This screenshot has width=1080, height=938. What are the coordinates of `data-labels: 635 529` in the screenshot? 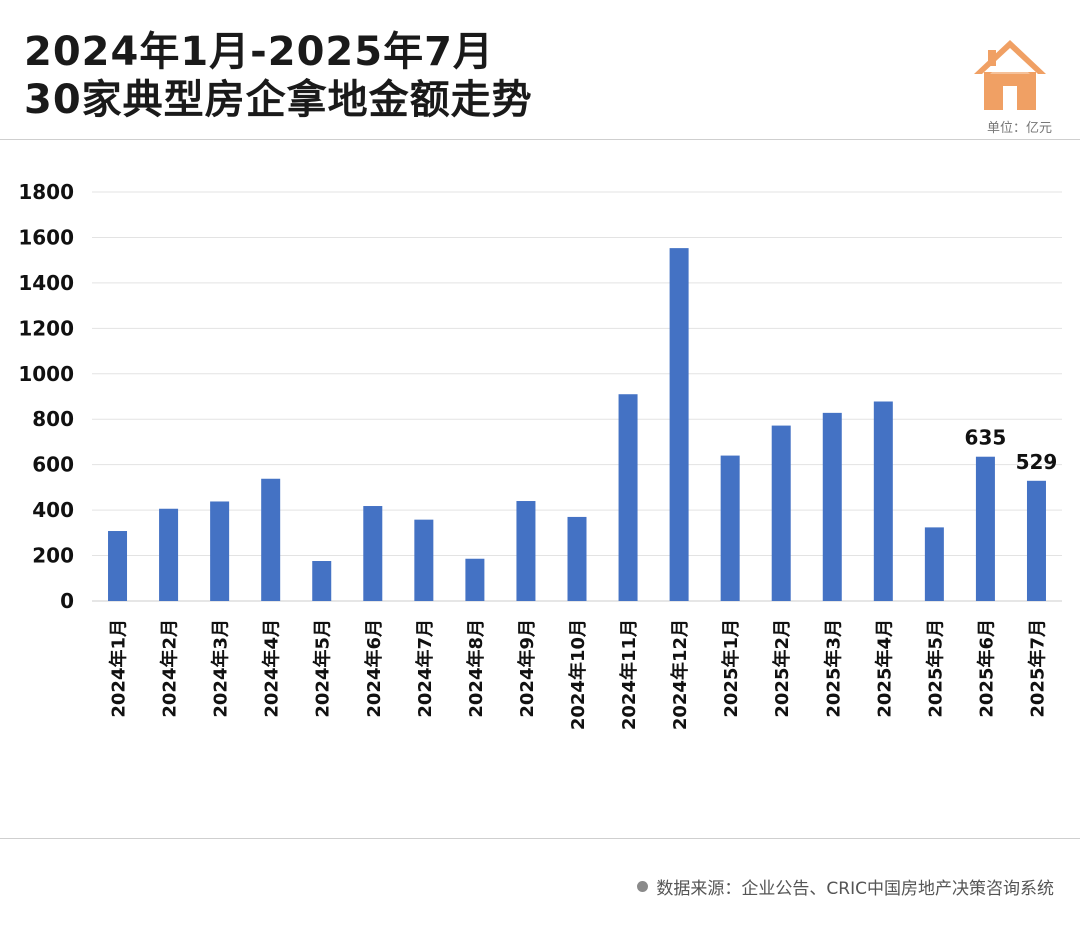 It's located at (1011, 450).